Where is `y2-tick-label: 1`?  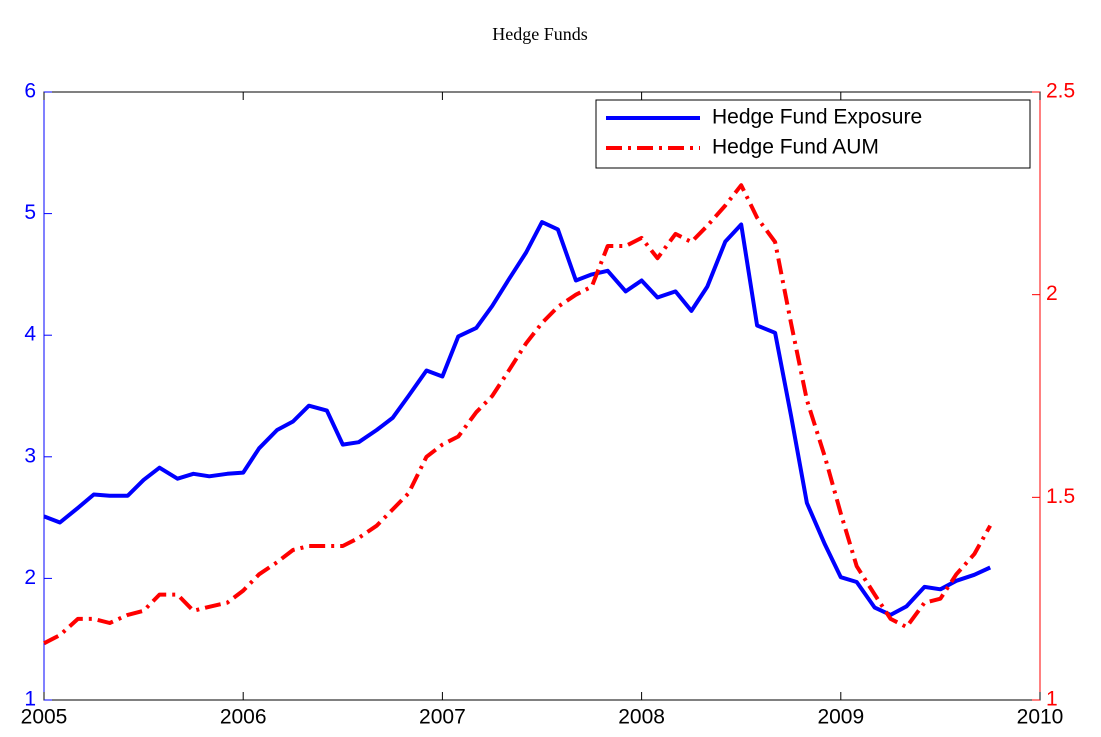
y2-tick-label: 1 is located at coordinates (1052, 699).